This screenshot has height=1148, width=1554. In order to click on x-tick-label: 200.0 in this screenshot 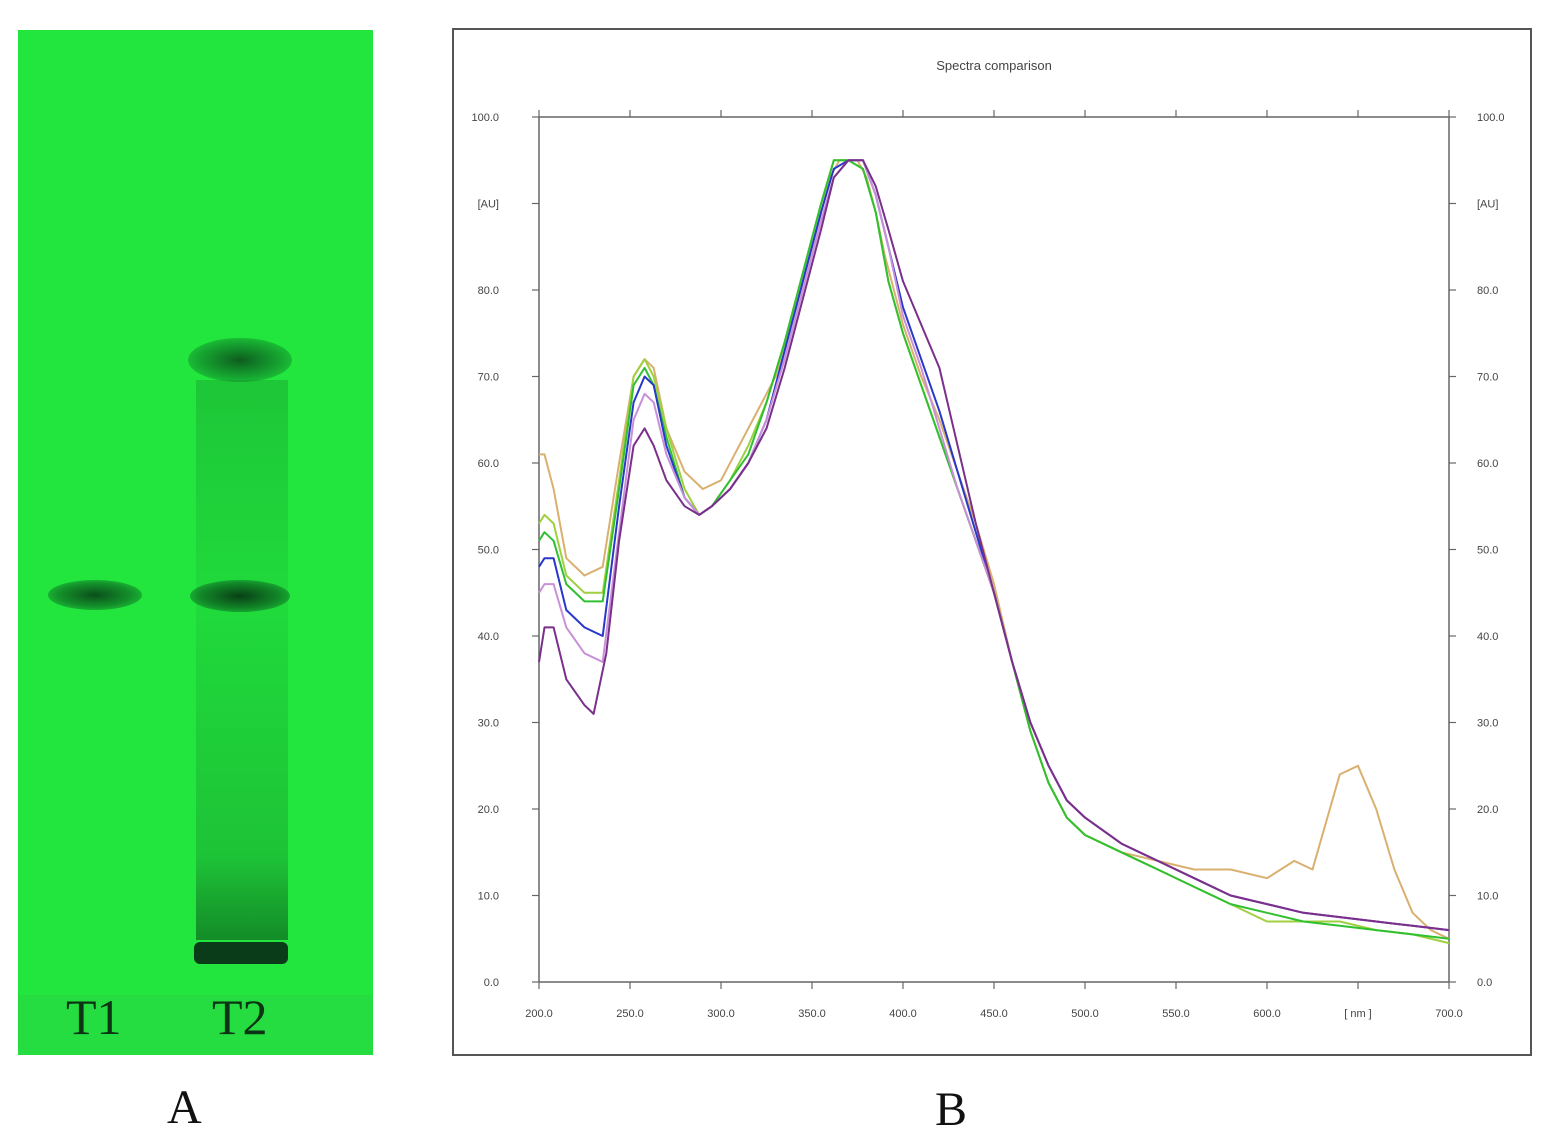, I will do `click(539, 1014)`.